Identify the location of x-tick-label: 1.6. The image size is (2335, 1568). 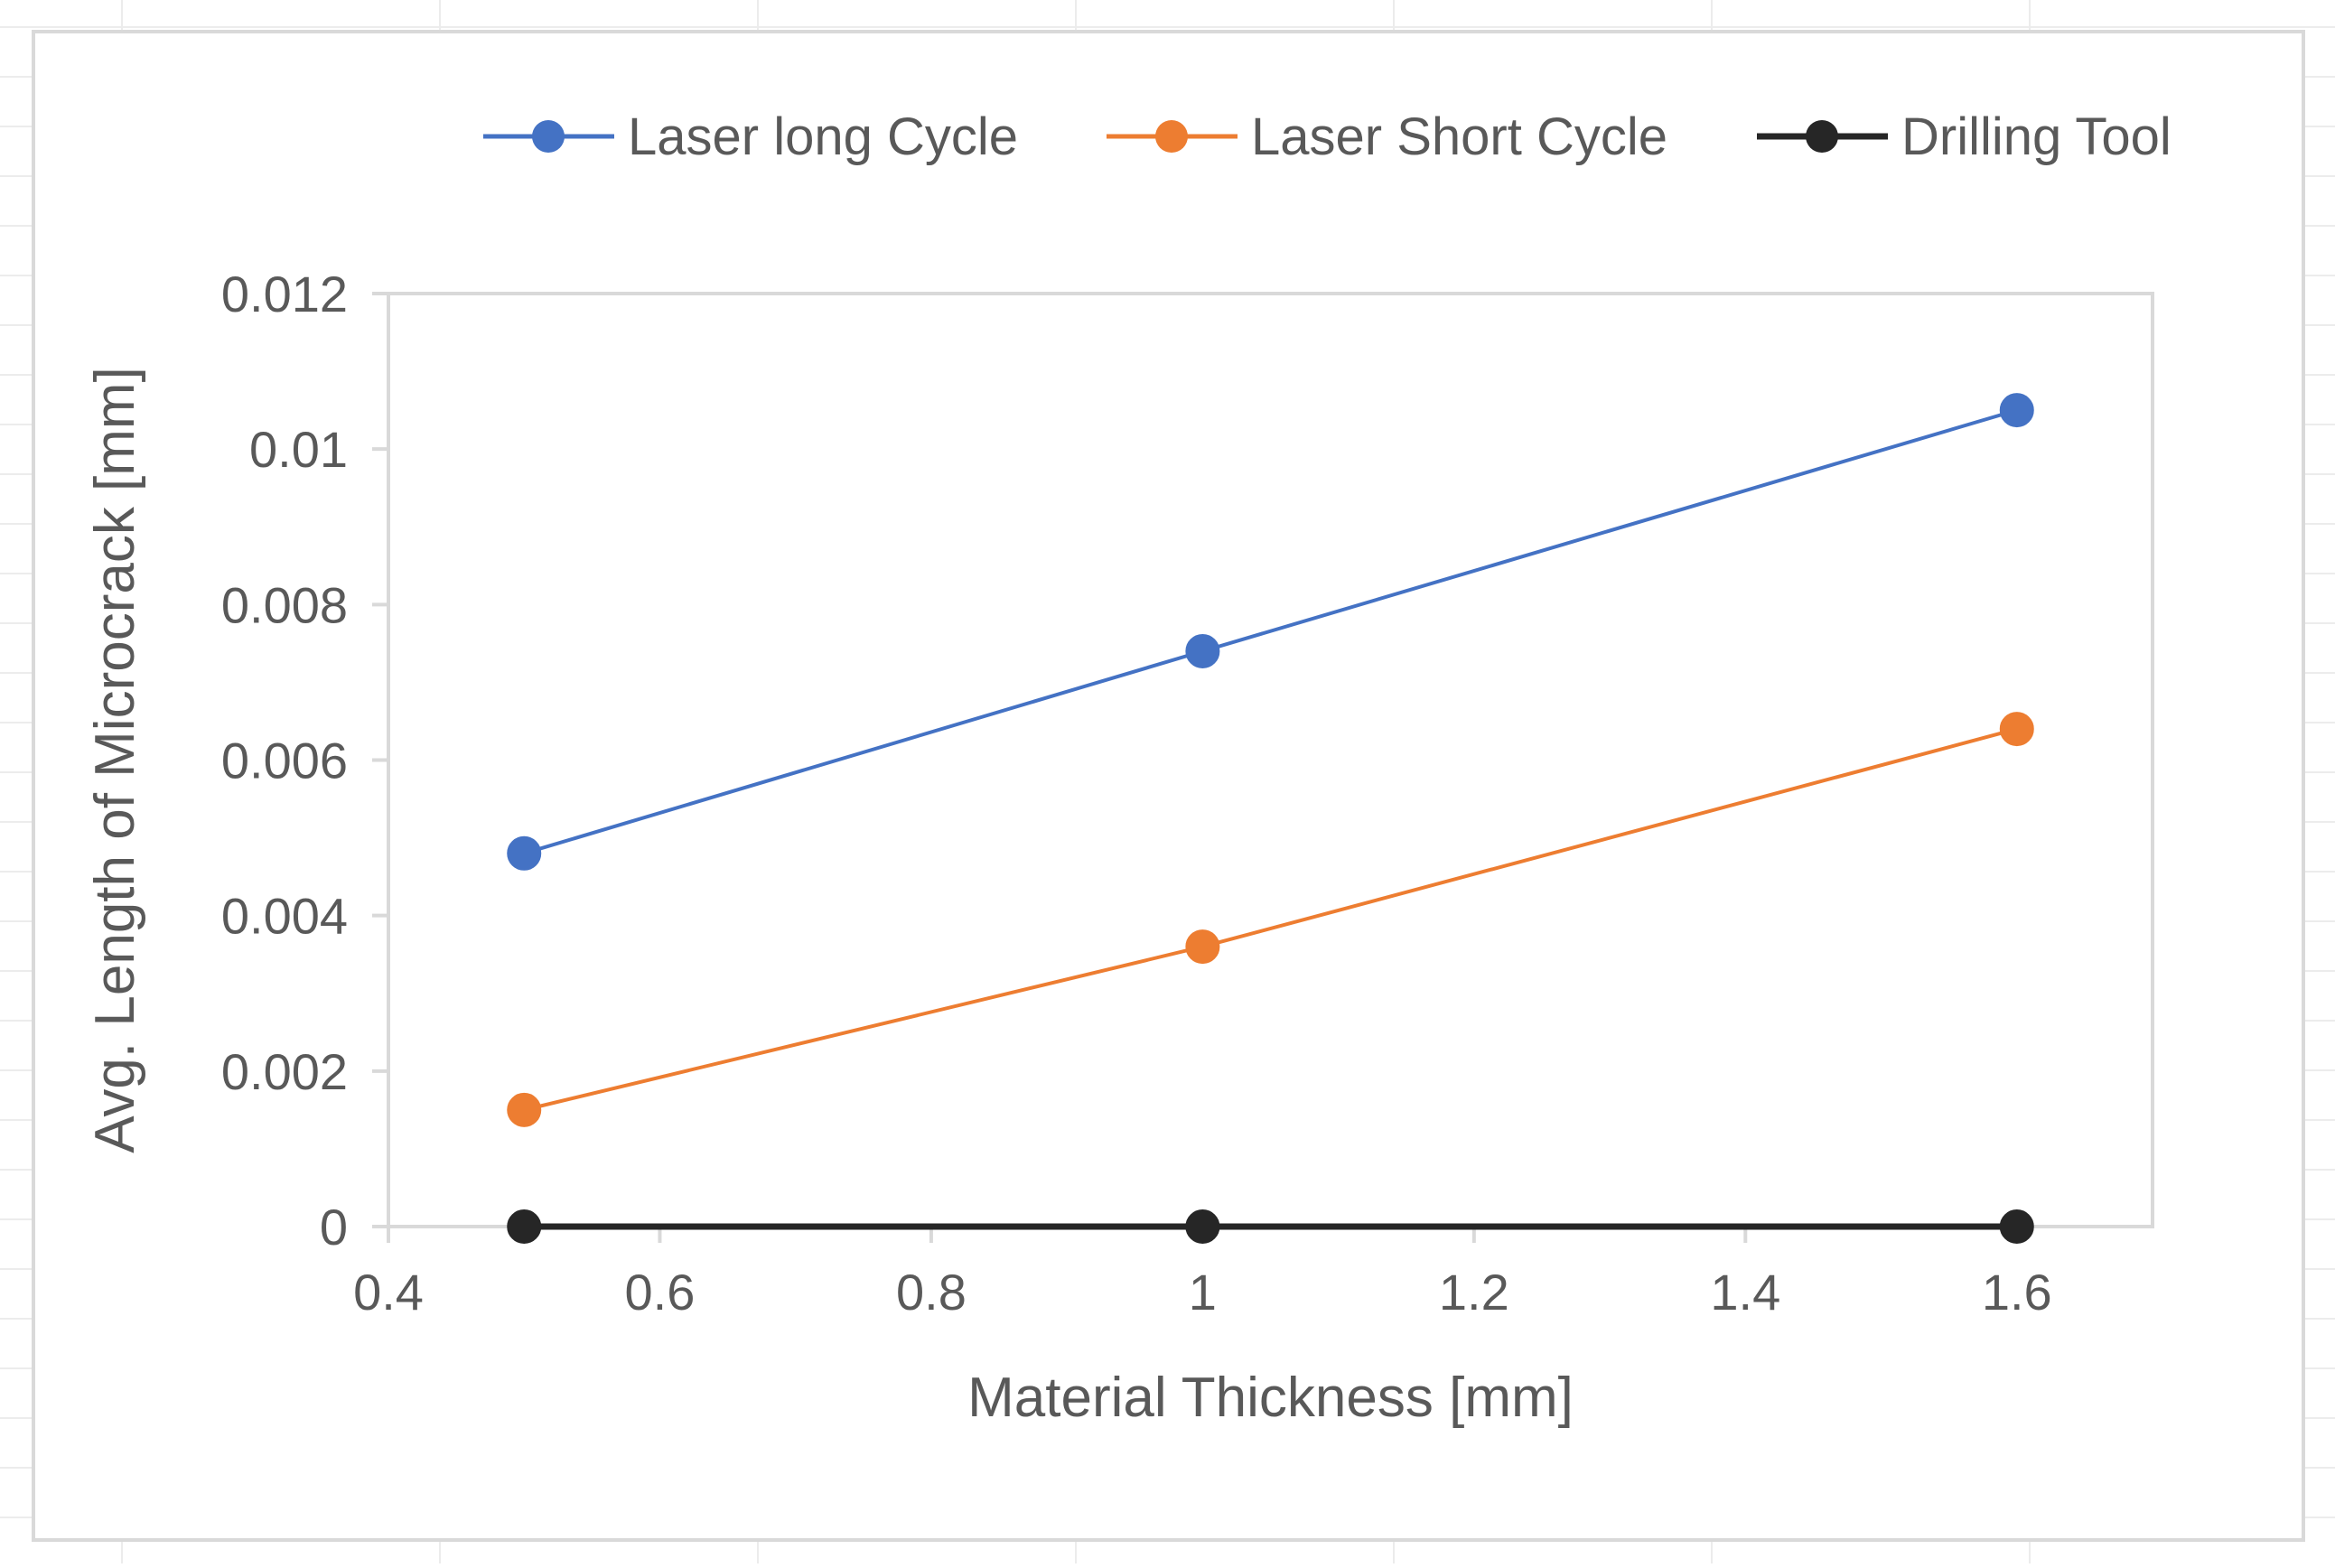
(2017, 1292).